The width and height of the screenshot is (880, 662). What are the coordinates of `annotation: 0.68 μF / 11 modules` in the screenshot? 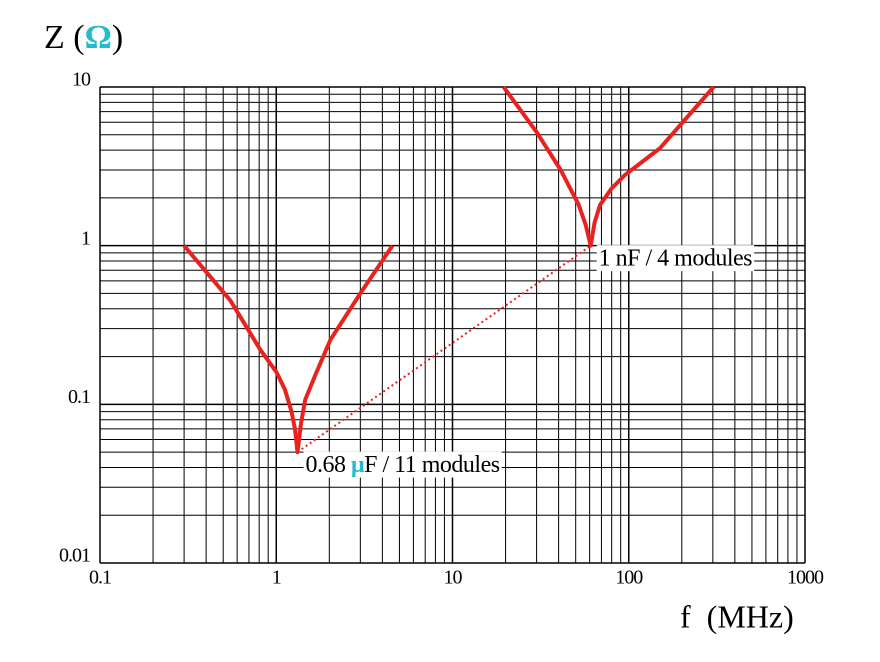 It's located at (403, 465).